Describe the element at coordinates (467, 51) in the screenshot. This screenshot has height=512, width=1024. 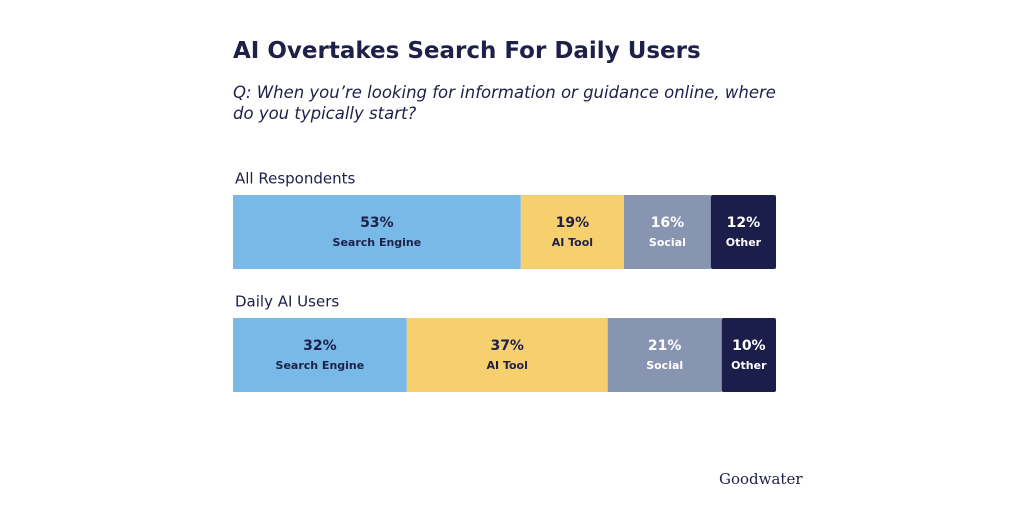
I see `chart-title: AI Overtakes Search For Daily Users` at that location.